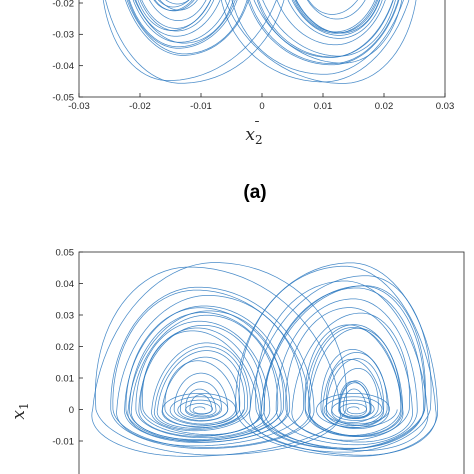  I want to click on y-tick-label: 0.04, so click(65, 284).